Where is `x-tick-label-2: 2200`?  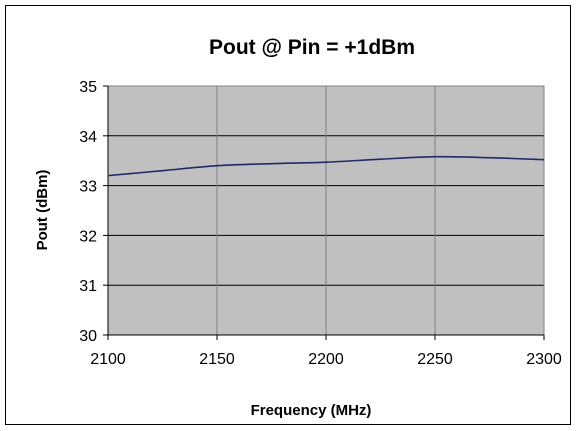
x-tick-label-2: 2200 is located at coordinates (326, 359).